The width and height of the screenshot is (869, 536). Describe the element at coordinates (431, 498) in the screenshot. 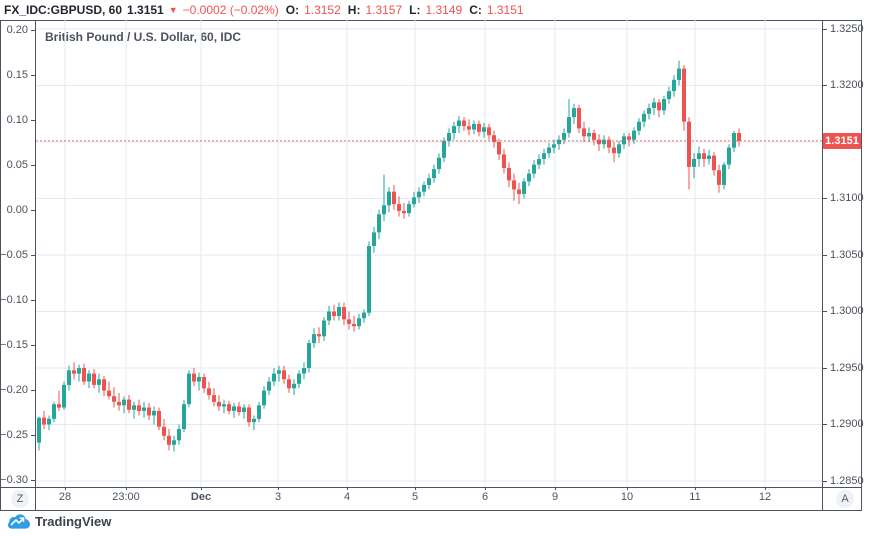

I see `time-axis: Z A 28 23:00 Dec 3 4 5 6 9 10 11 12` at that location.